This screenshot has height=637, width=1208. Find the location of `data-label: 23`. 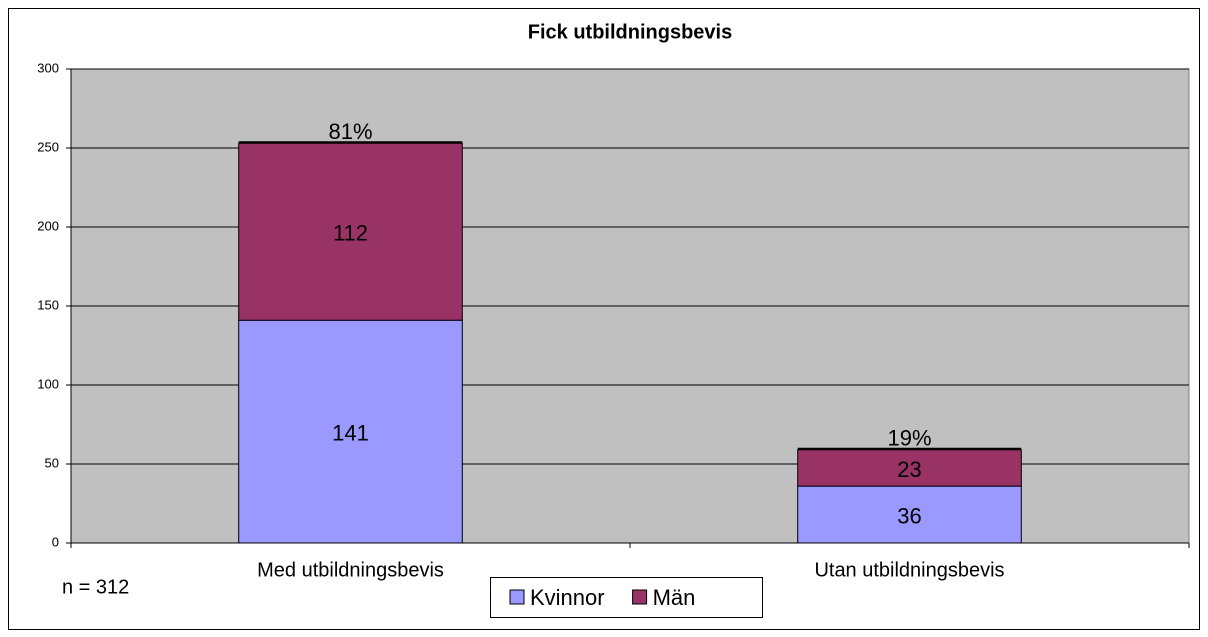

data-label: 23 is located at coordinates (909, 469).